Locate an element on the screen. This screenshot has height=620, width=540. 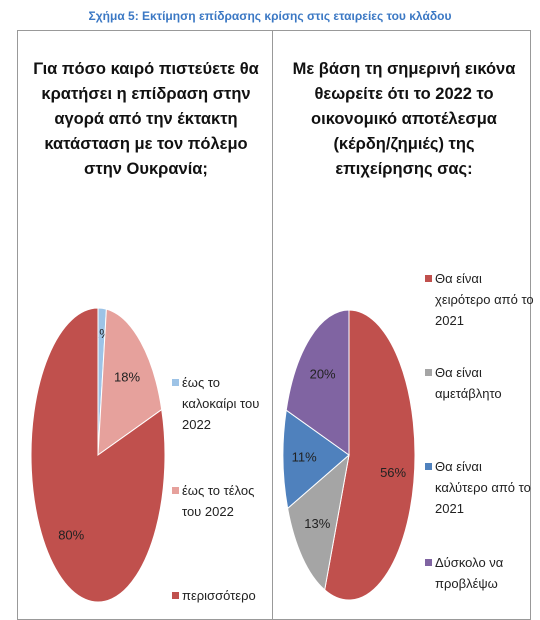
data-label: 13% is located at coordinates (317, 523).